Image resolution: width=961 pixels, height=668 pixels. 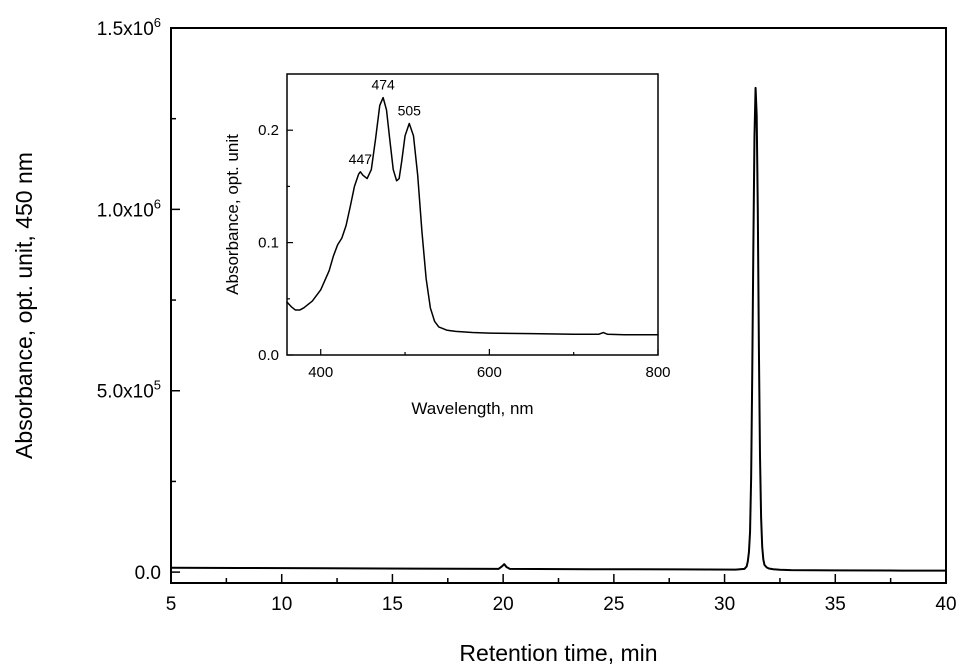 I want to click on main-y-tick-label: 5.0x10⁵, so click(x=129, y=390).